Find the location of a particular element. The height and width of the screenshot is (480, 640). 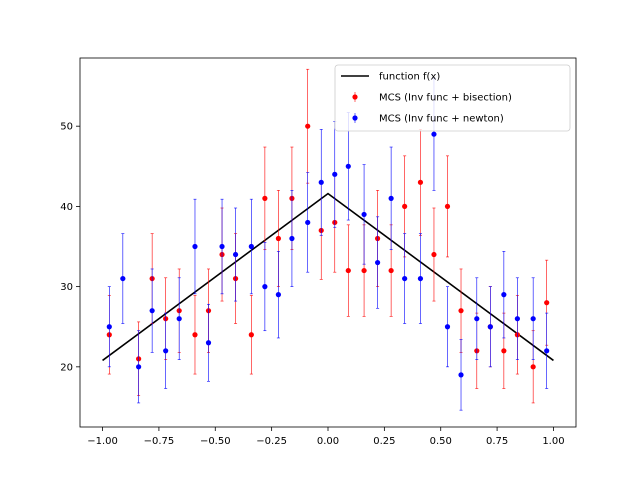

x-tick-label: 0.25 is located at coordinates (384, 441).